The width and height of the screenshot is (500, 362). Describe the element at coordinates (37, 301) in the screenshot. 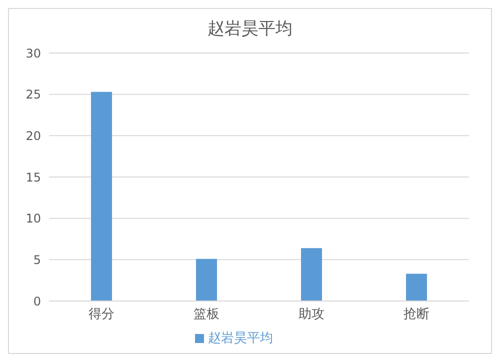

I see `y-tick-label: 0` at that location.